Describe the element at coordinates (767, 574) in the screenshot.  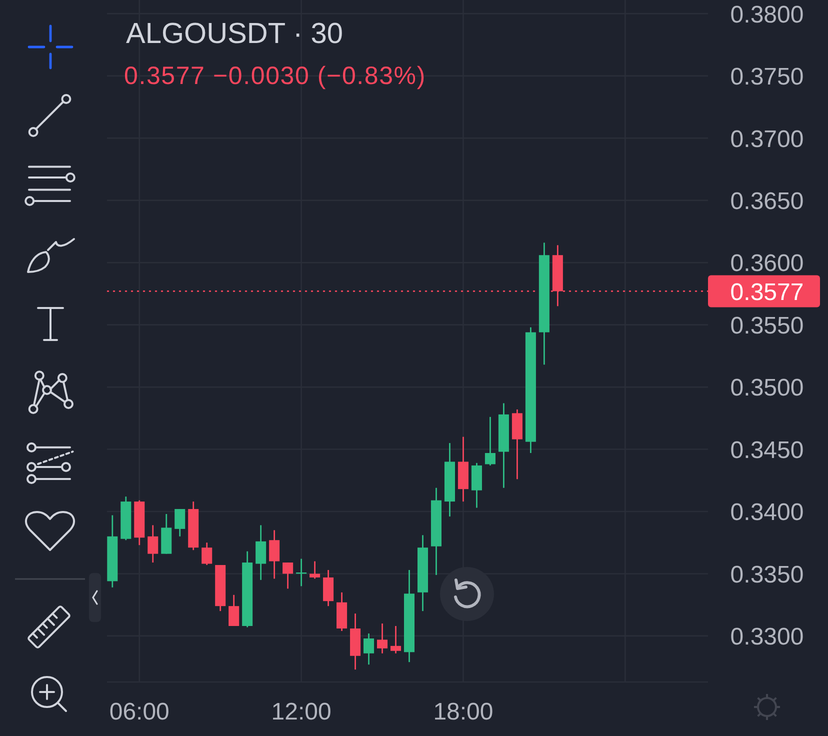
I see `y-tick-label: 0.3350` at that location.